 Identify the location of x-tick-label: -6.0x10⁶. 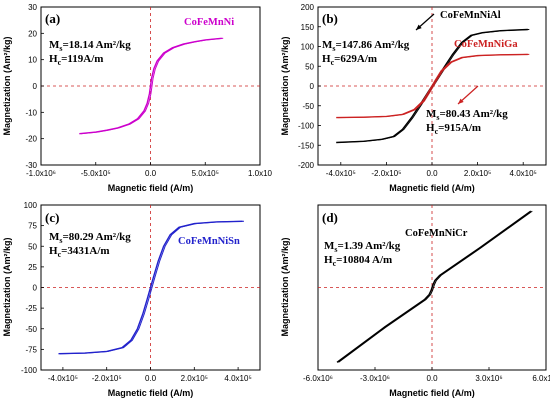
(318, 378).